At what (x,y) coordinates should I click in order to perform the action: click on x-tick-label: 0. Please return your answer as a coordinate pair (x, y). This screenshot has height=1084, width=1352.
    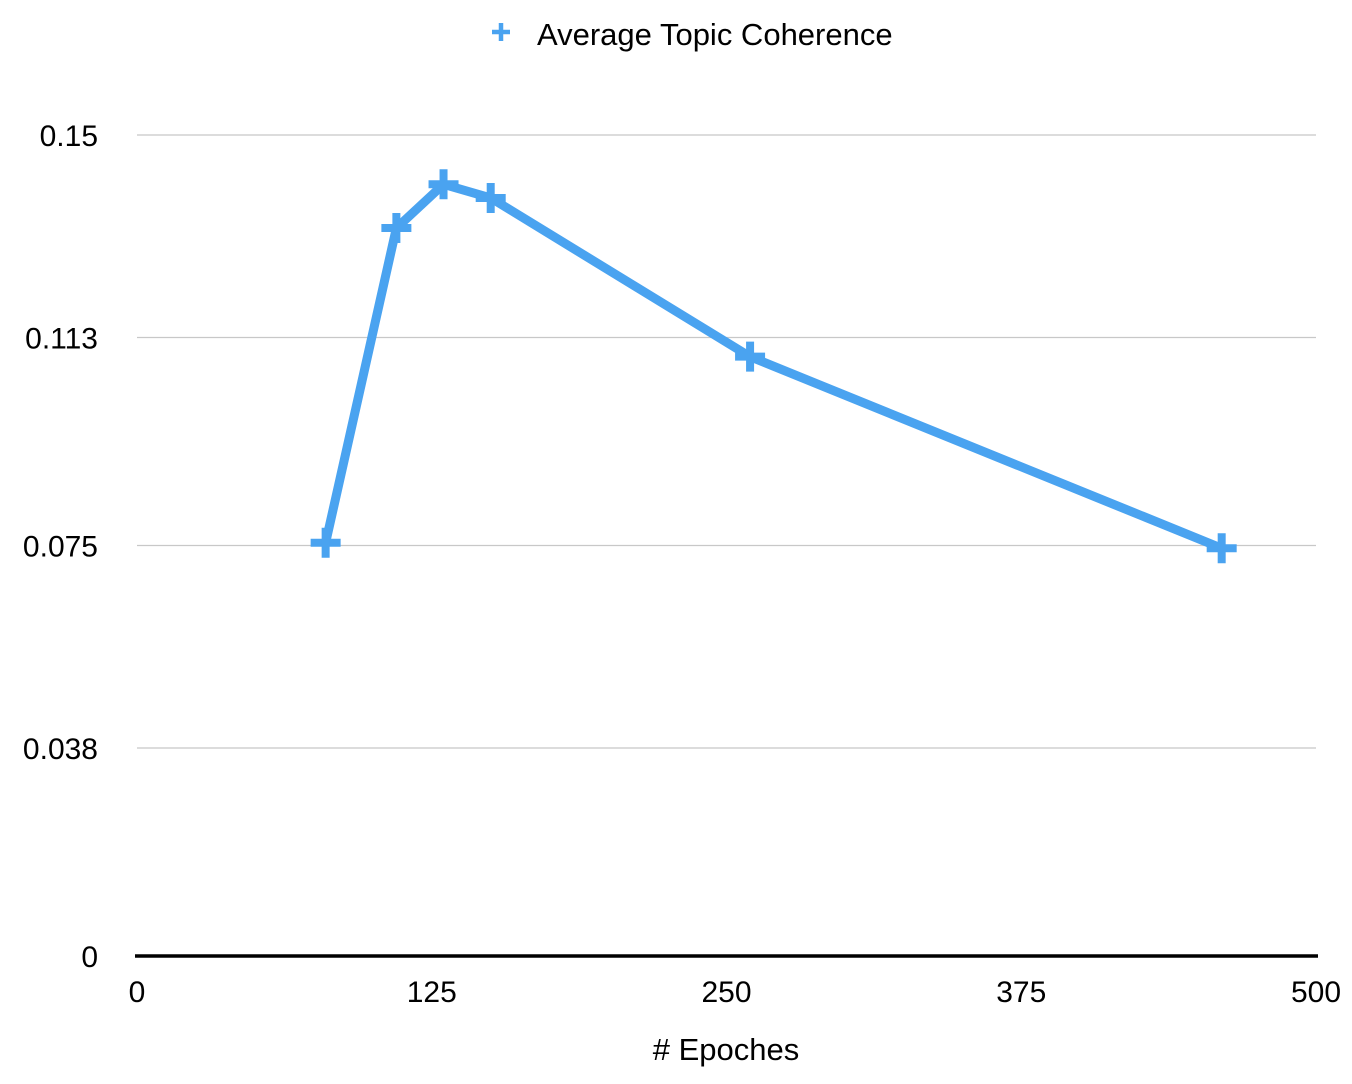
    Looking at the image, I should click on (137, 992).